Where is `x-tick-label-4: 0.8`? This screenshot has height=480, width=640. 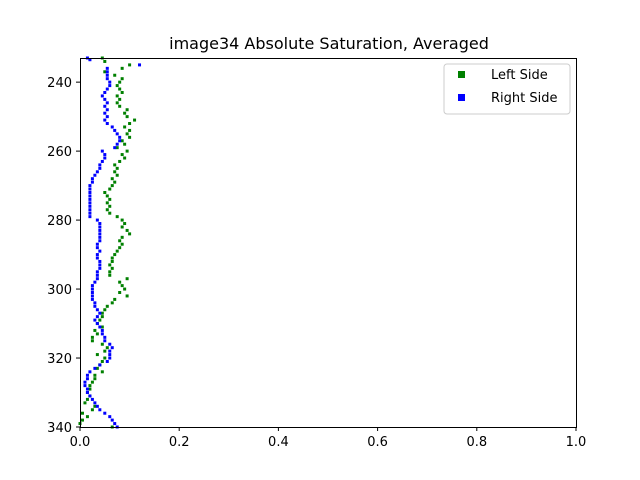 x-tick-label-4: 0.8 is located at coordinates (476, 442).